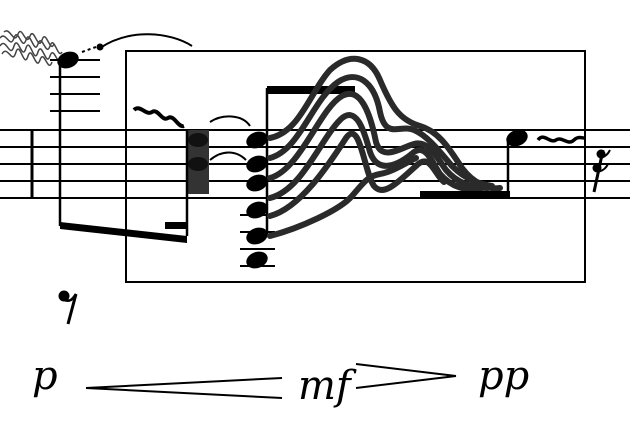  What do you see at coordinates (68, 60) in the screenshot?
I see `high-note` at bounding box center [68, 60].